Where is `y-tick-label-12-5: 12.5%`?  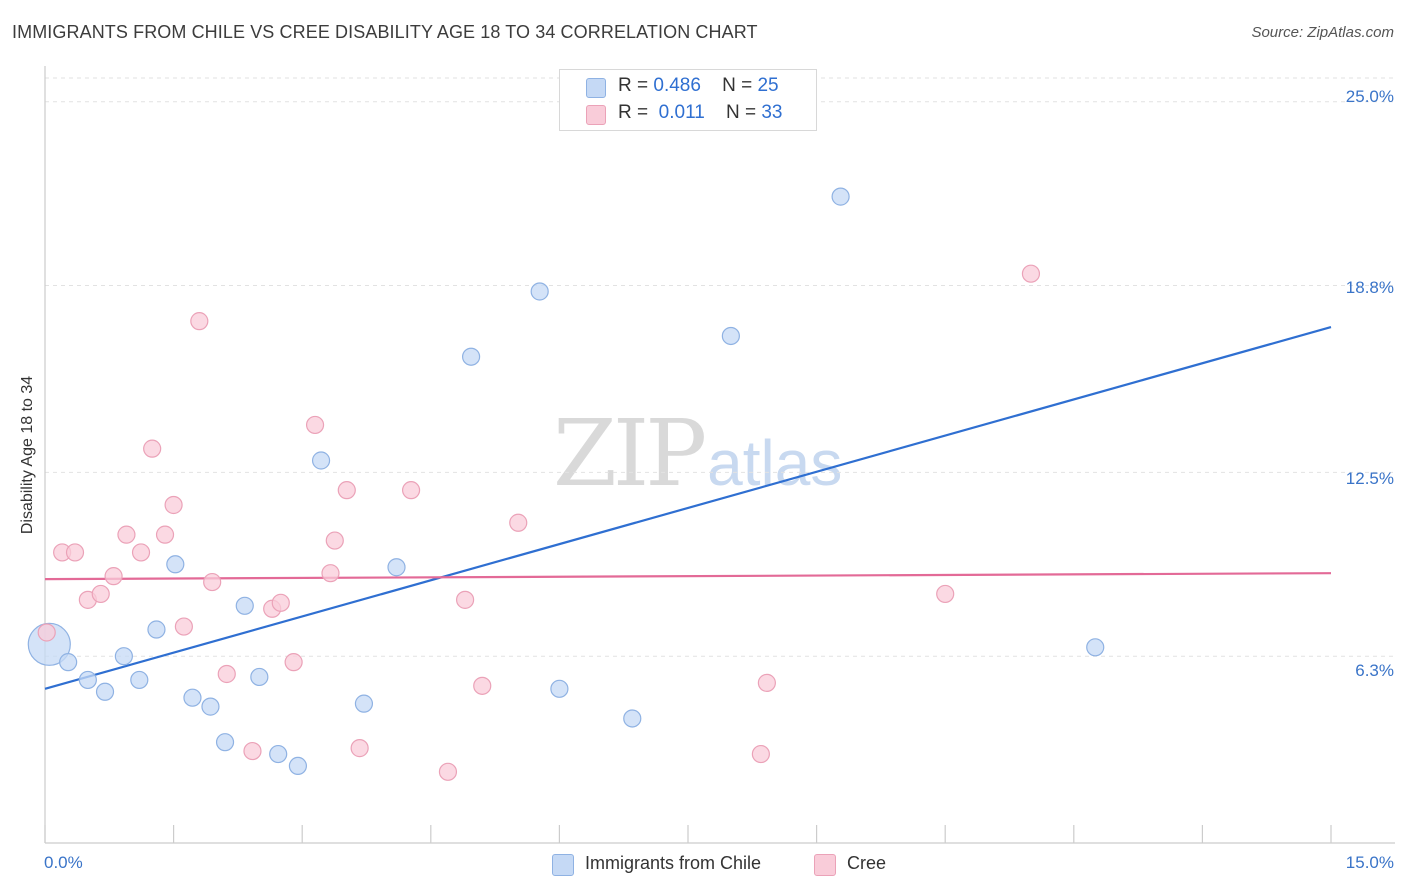 y-tick-label-12-5: 12.5% is located at coordinates (1369, 478).